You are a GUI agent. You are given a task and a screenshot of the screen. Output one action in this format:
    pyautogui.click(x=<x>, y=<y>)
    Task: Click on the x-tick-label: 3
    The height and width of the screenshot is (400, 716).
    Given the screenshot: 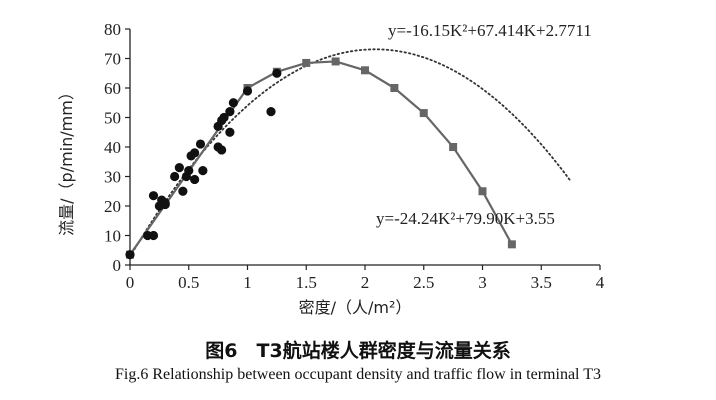 What is the action you would take?
    pyautogui.click(x=482, y=282)
    